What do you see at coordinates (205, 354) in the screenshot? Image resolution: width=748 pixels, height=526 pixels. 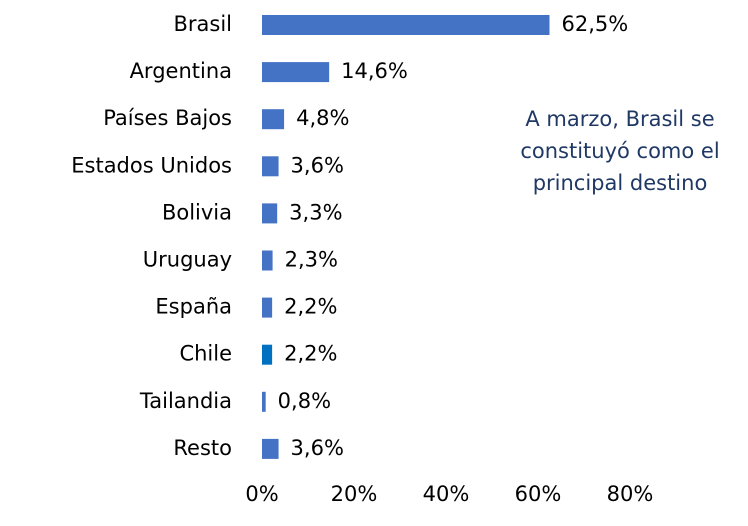 I see `category-label: Chile` at bounding box center [205, 354].